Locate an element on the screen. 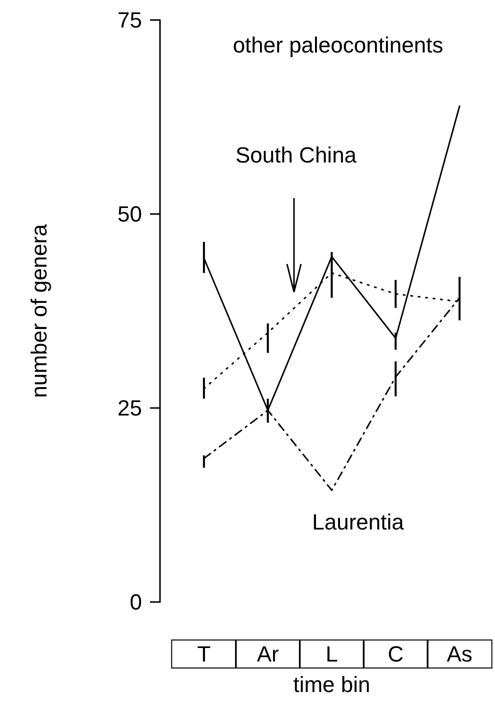  annotation: South China is located at coordinates (296, 155).